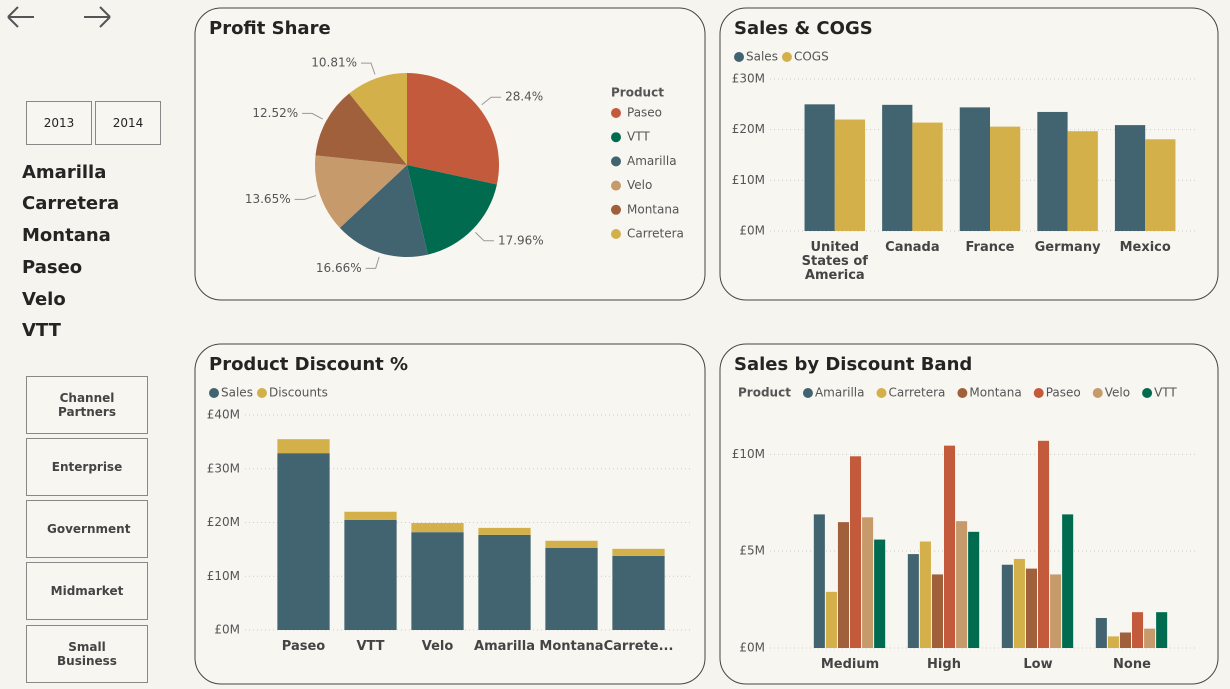  I want to click on y-tick-label: £10M, so click(223, 576).